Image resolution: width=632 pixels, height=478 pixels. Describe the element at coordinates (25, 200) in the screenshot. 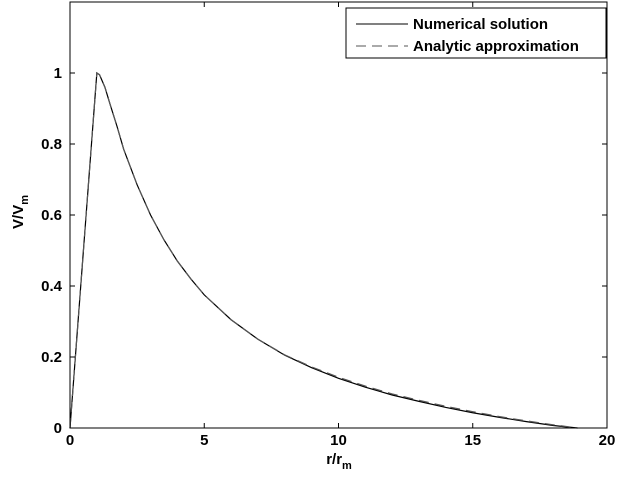

I see `y-axis-label-sub: m` at that location.